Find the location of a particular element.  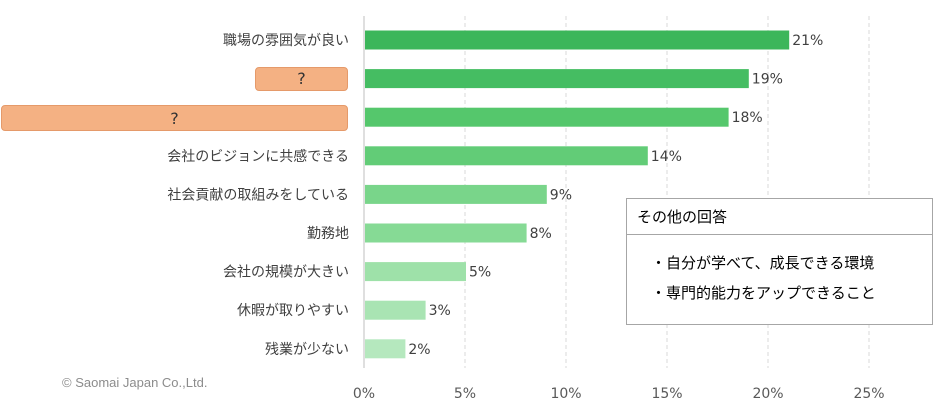

x-tick-label: 20% is located at coordinates (767, 394).